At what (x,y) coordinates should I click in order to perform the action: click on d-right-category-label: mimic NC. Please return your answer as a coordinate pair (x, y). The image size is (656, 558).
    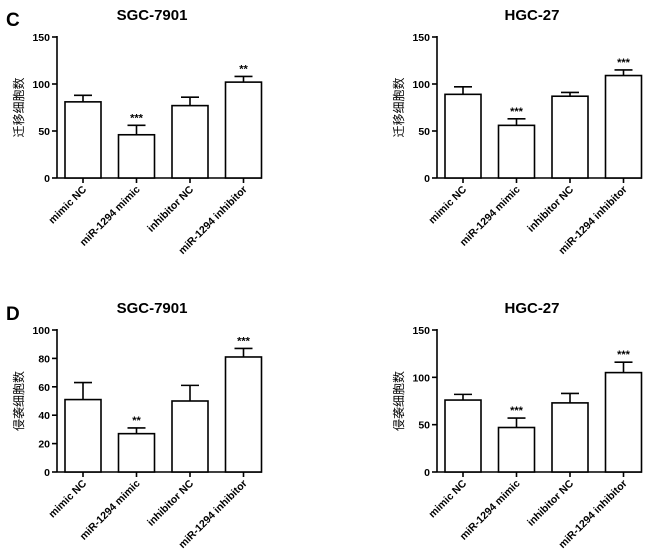
    Looking at the image, I should click on (447, 498).